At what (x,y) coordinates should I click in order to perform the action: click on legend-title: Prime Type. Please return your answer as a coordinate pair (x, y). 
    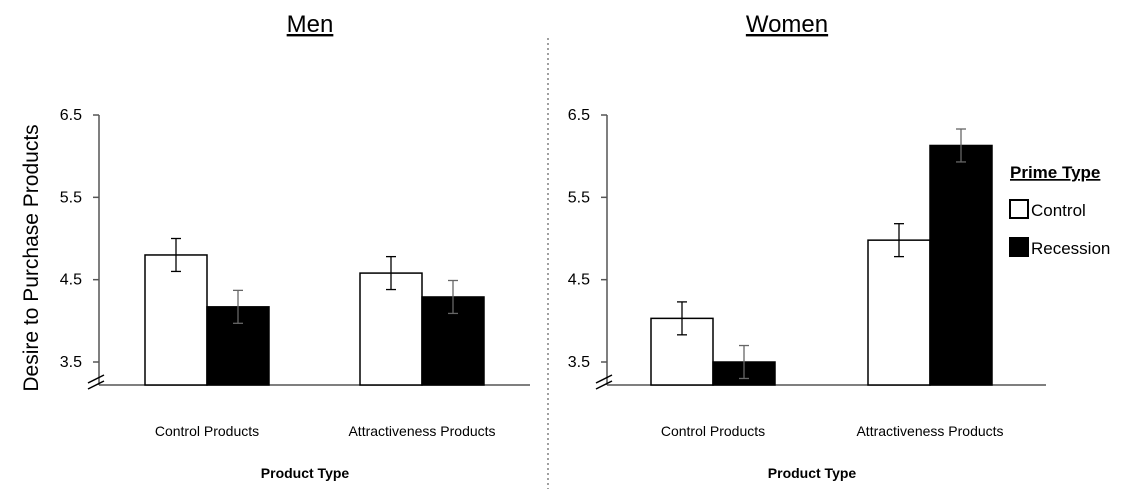
    Looking at the image, I should click on (1055, 172).